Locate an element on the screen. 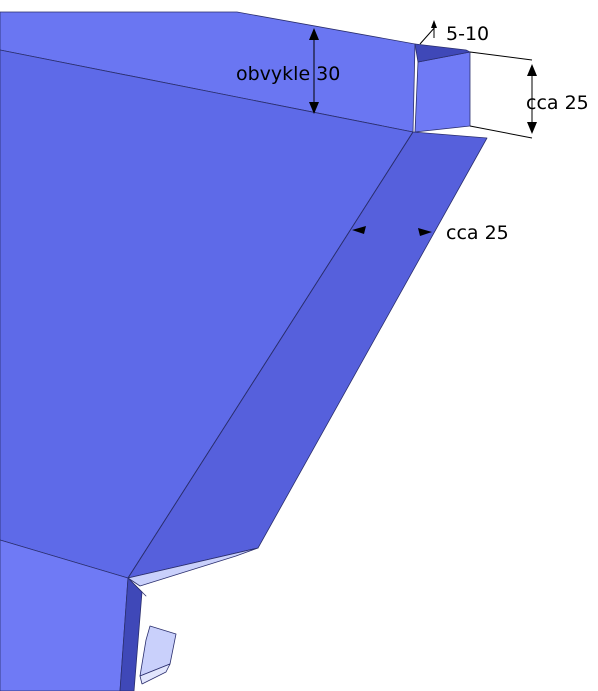  dimension-overlap: 5-10 is located at coordinates (454, 32).